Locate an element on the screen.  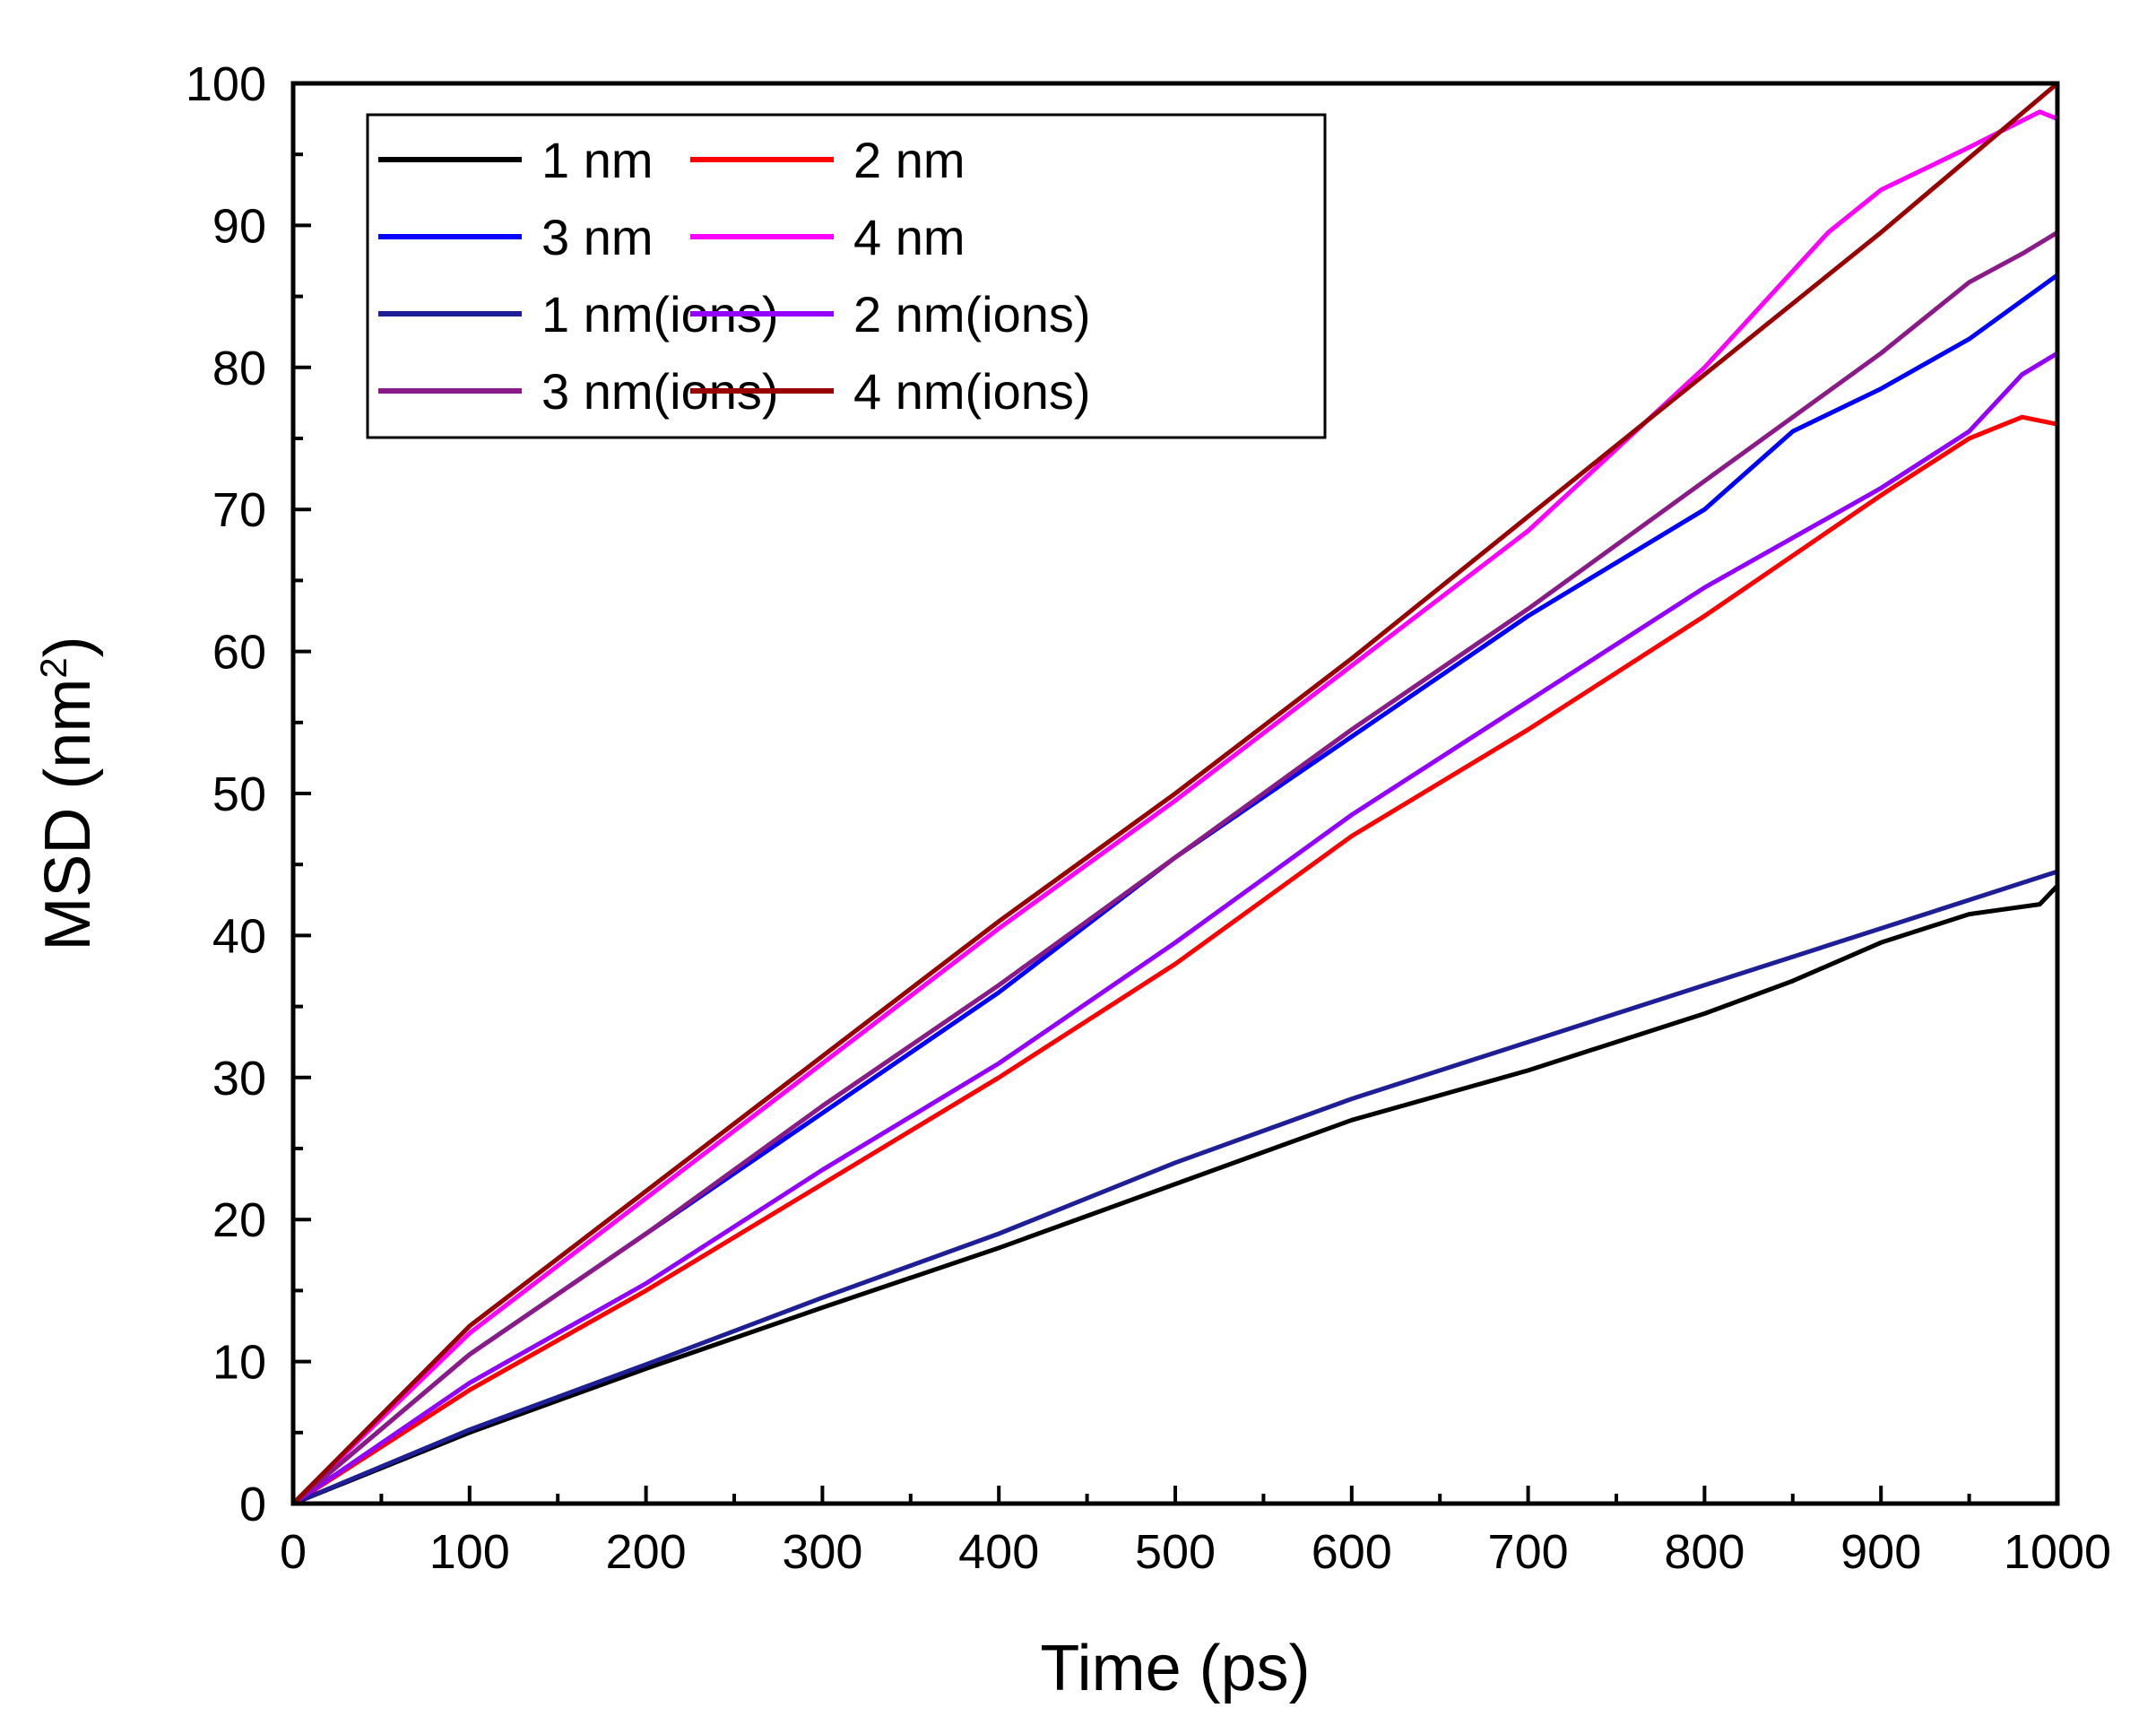
legend-box is located at coordinates (847, 276).